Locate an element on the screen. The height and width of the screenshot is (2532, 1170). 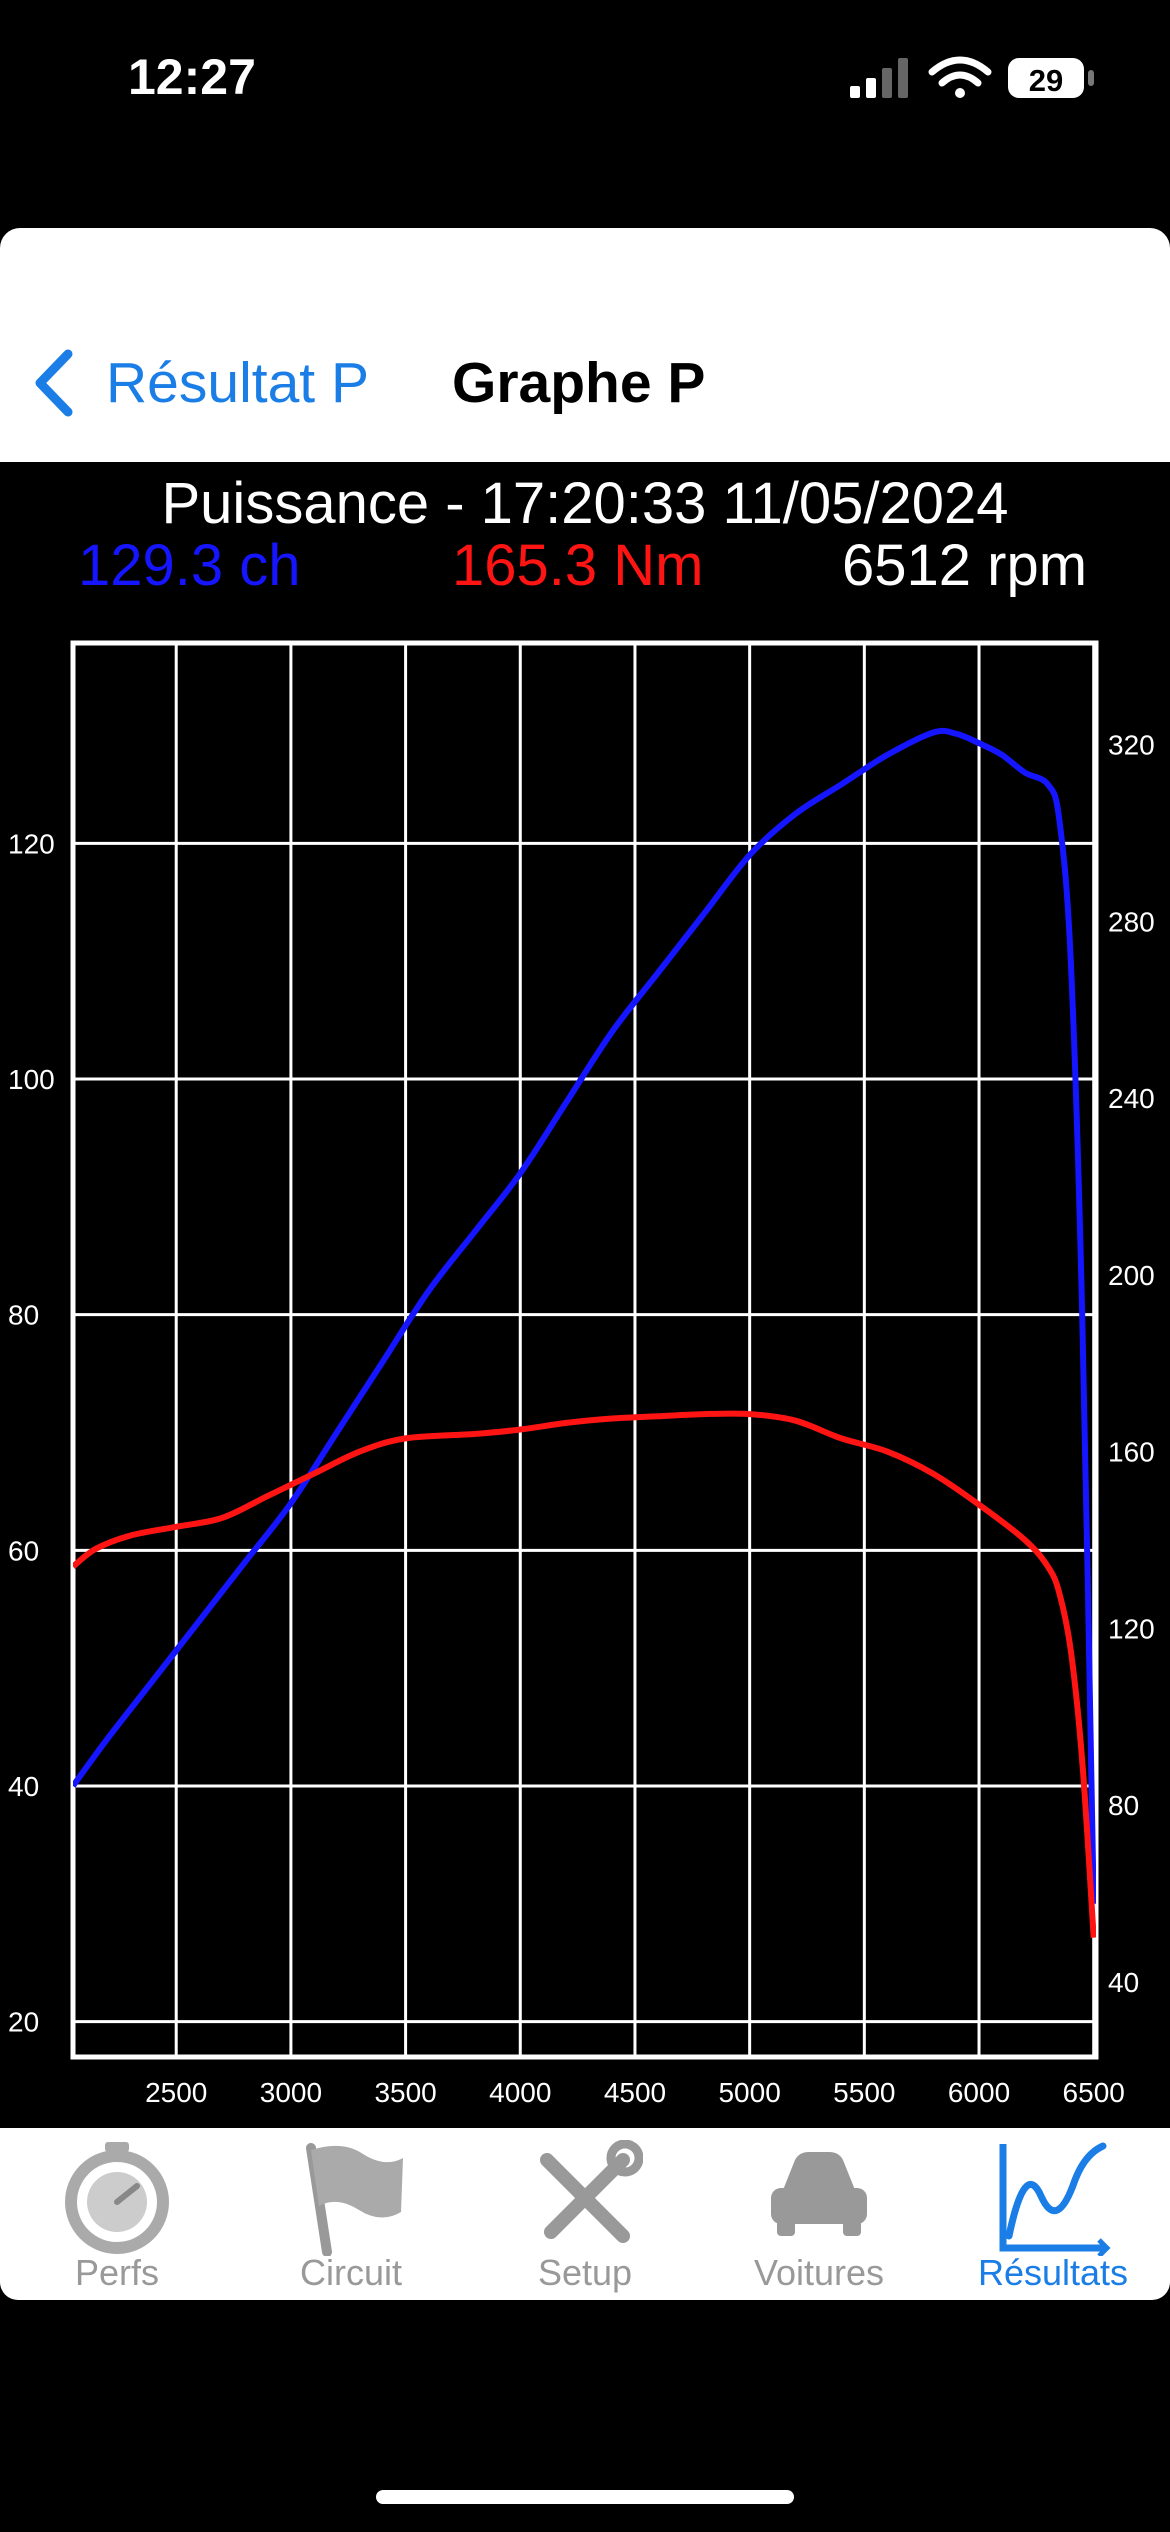
y-right-tick-label: 280 is located at coordinates (1131, 921).